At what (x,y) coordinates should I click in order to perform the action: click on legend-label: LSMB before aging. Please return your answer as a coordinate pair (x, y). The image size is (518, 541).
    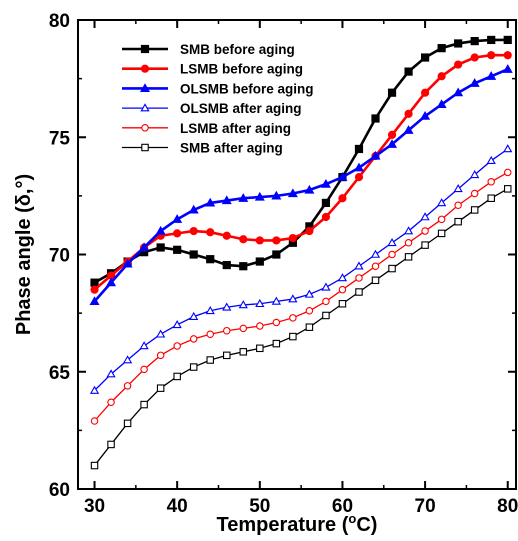
    Looking at the image, I should click on (241, 69).